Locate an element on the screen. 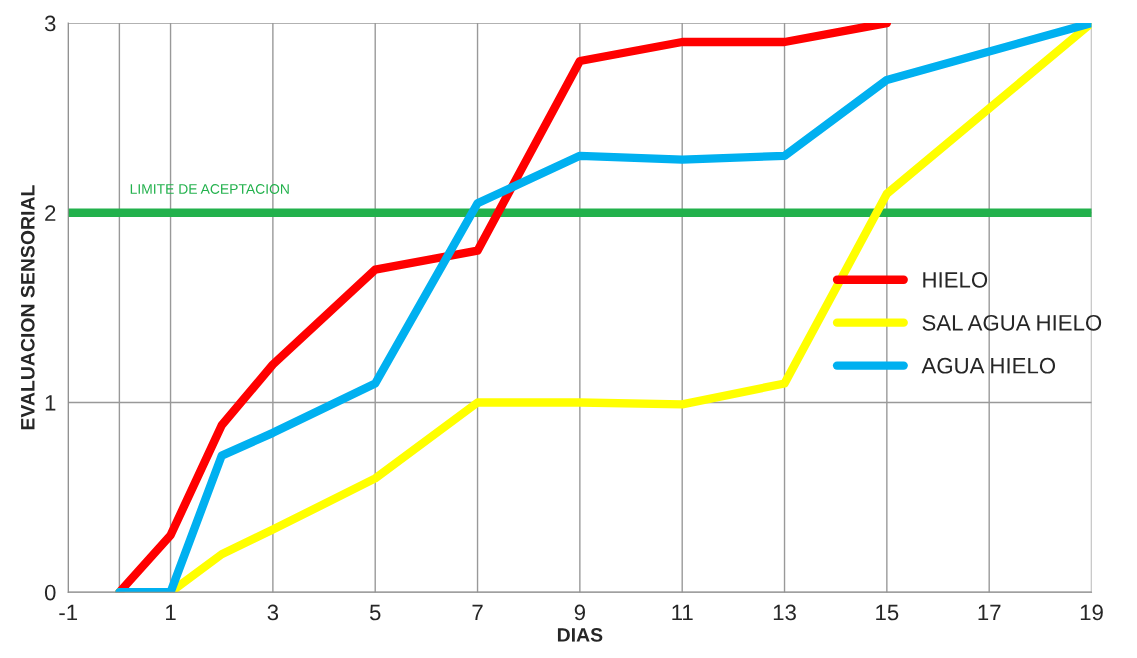 The image size is (1137, 658). legend-label: AGUA HIELO is located at coordinates (988, 365).